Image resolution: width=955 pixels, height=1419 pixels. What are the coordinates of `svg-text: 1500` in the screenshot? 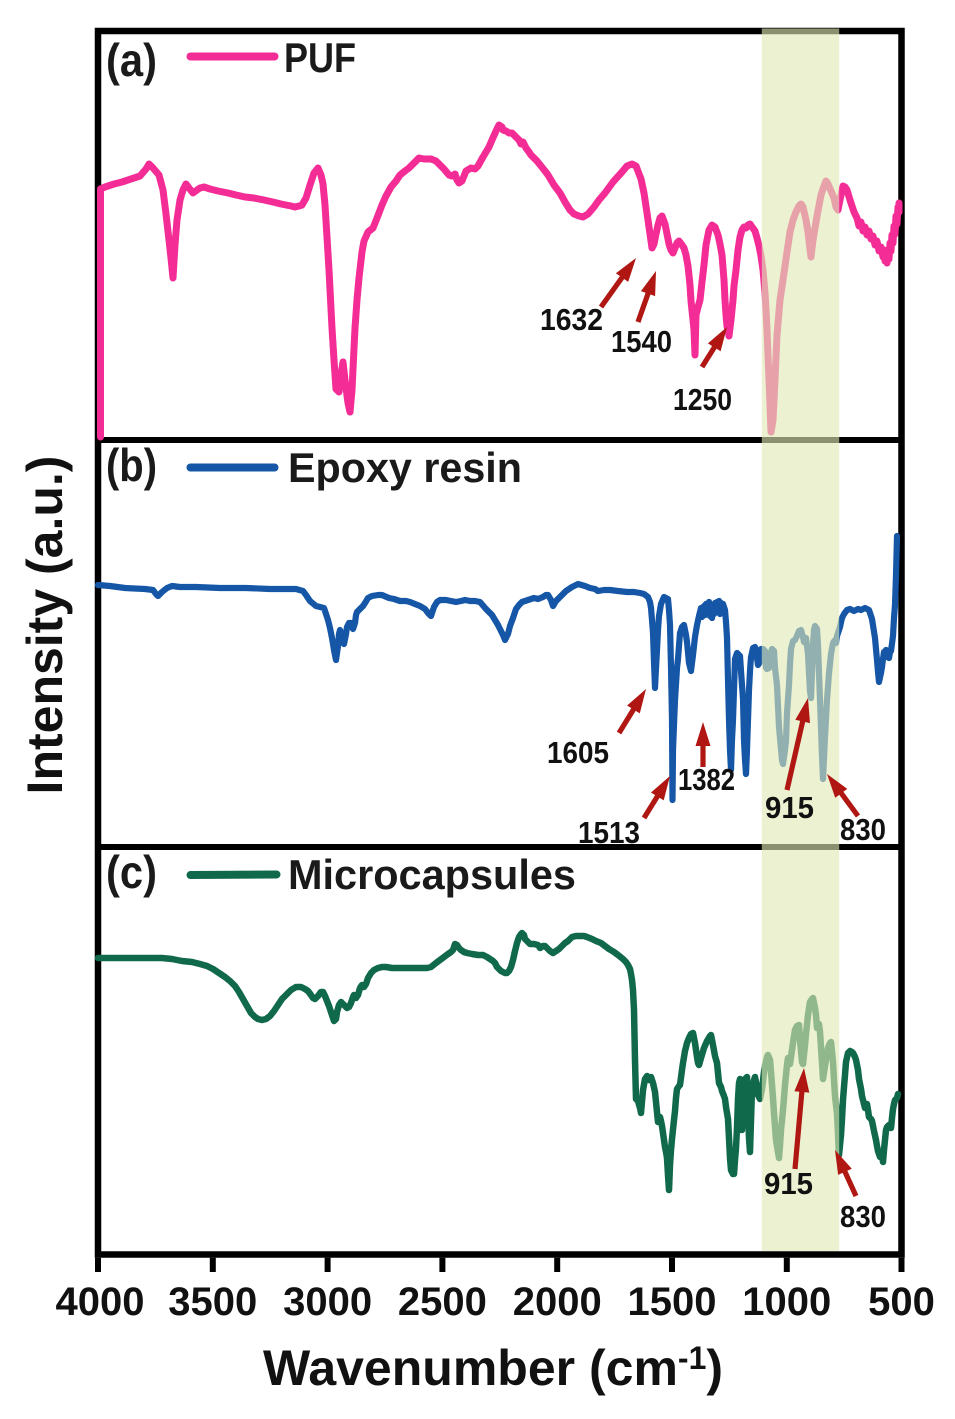 It's located at (672, 1302).